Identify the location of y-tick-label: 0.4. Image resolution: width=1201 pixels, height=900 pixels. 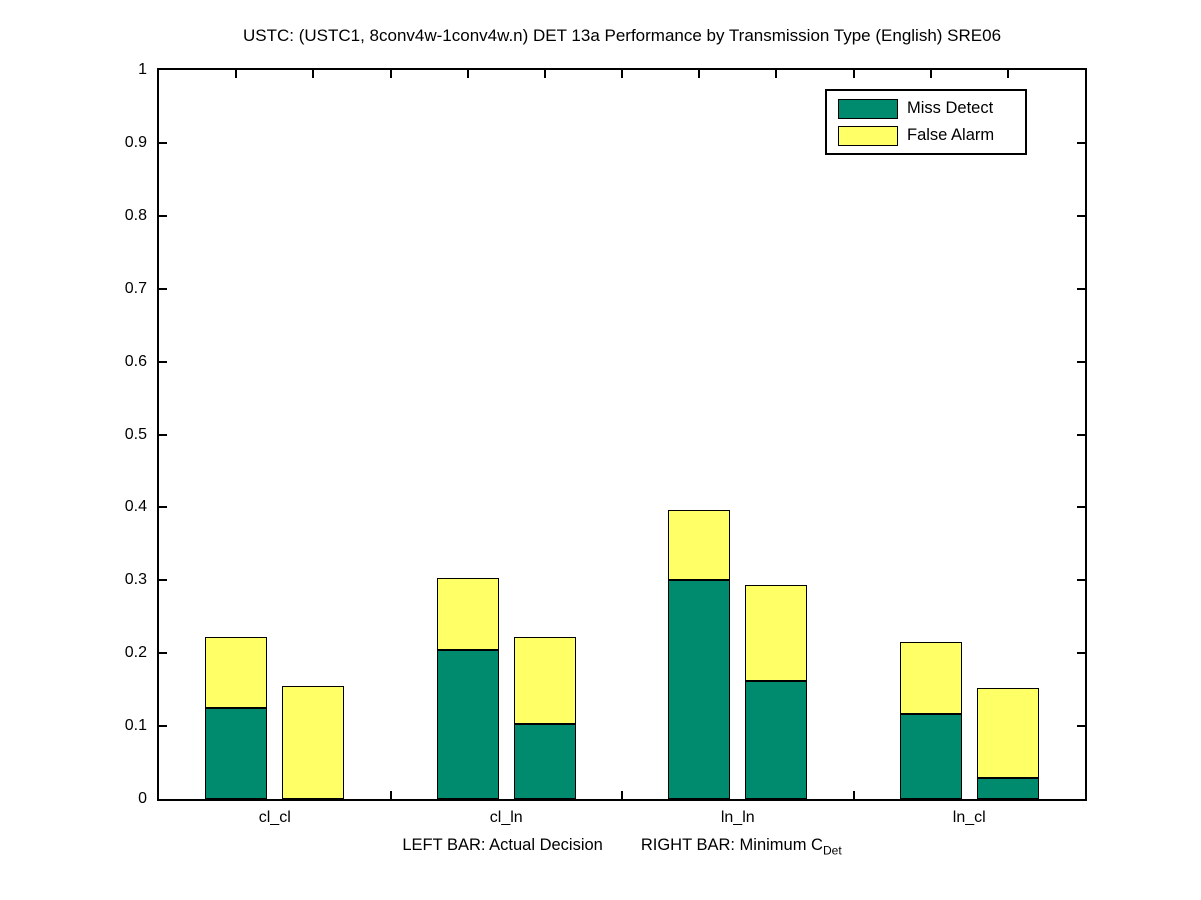
(135, 507).